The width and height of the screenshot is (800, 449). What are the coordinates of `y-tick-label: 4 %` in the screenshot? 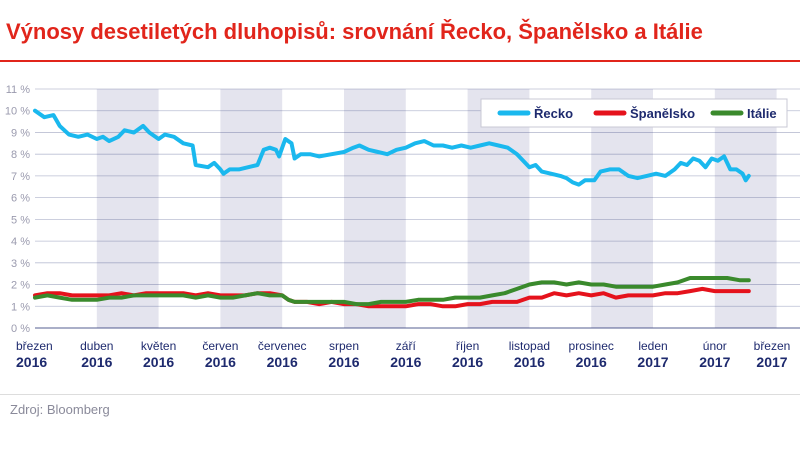 It's located at (20, 242).